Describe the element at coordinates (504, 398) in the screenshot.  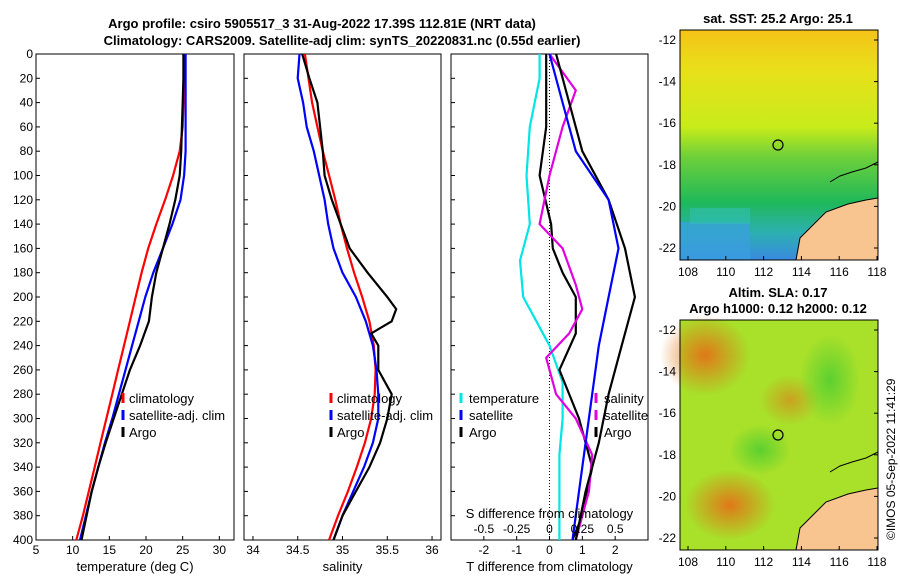
I see `legend-label: temperature` at that location.